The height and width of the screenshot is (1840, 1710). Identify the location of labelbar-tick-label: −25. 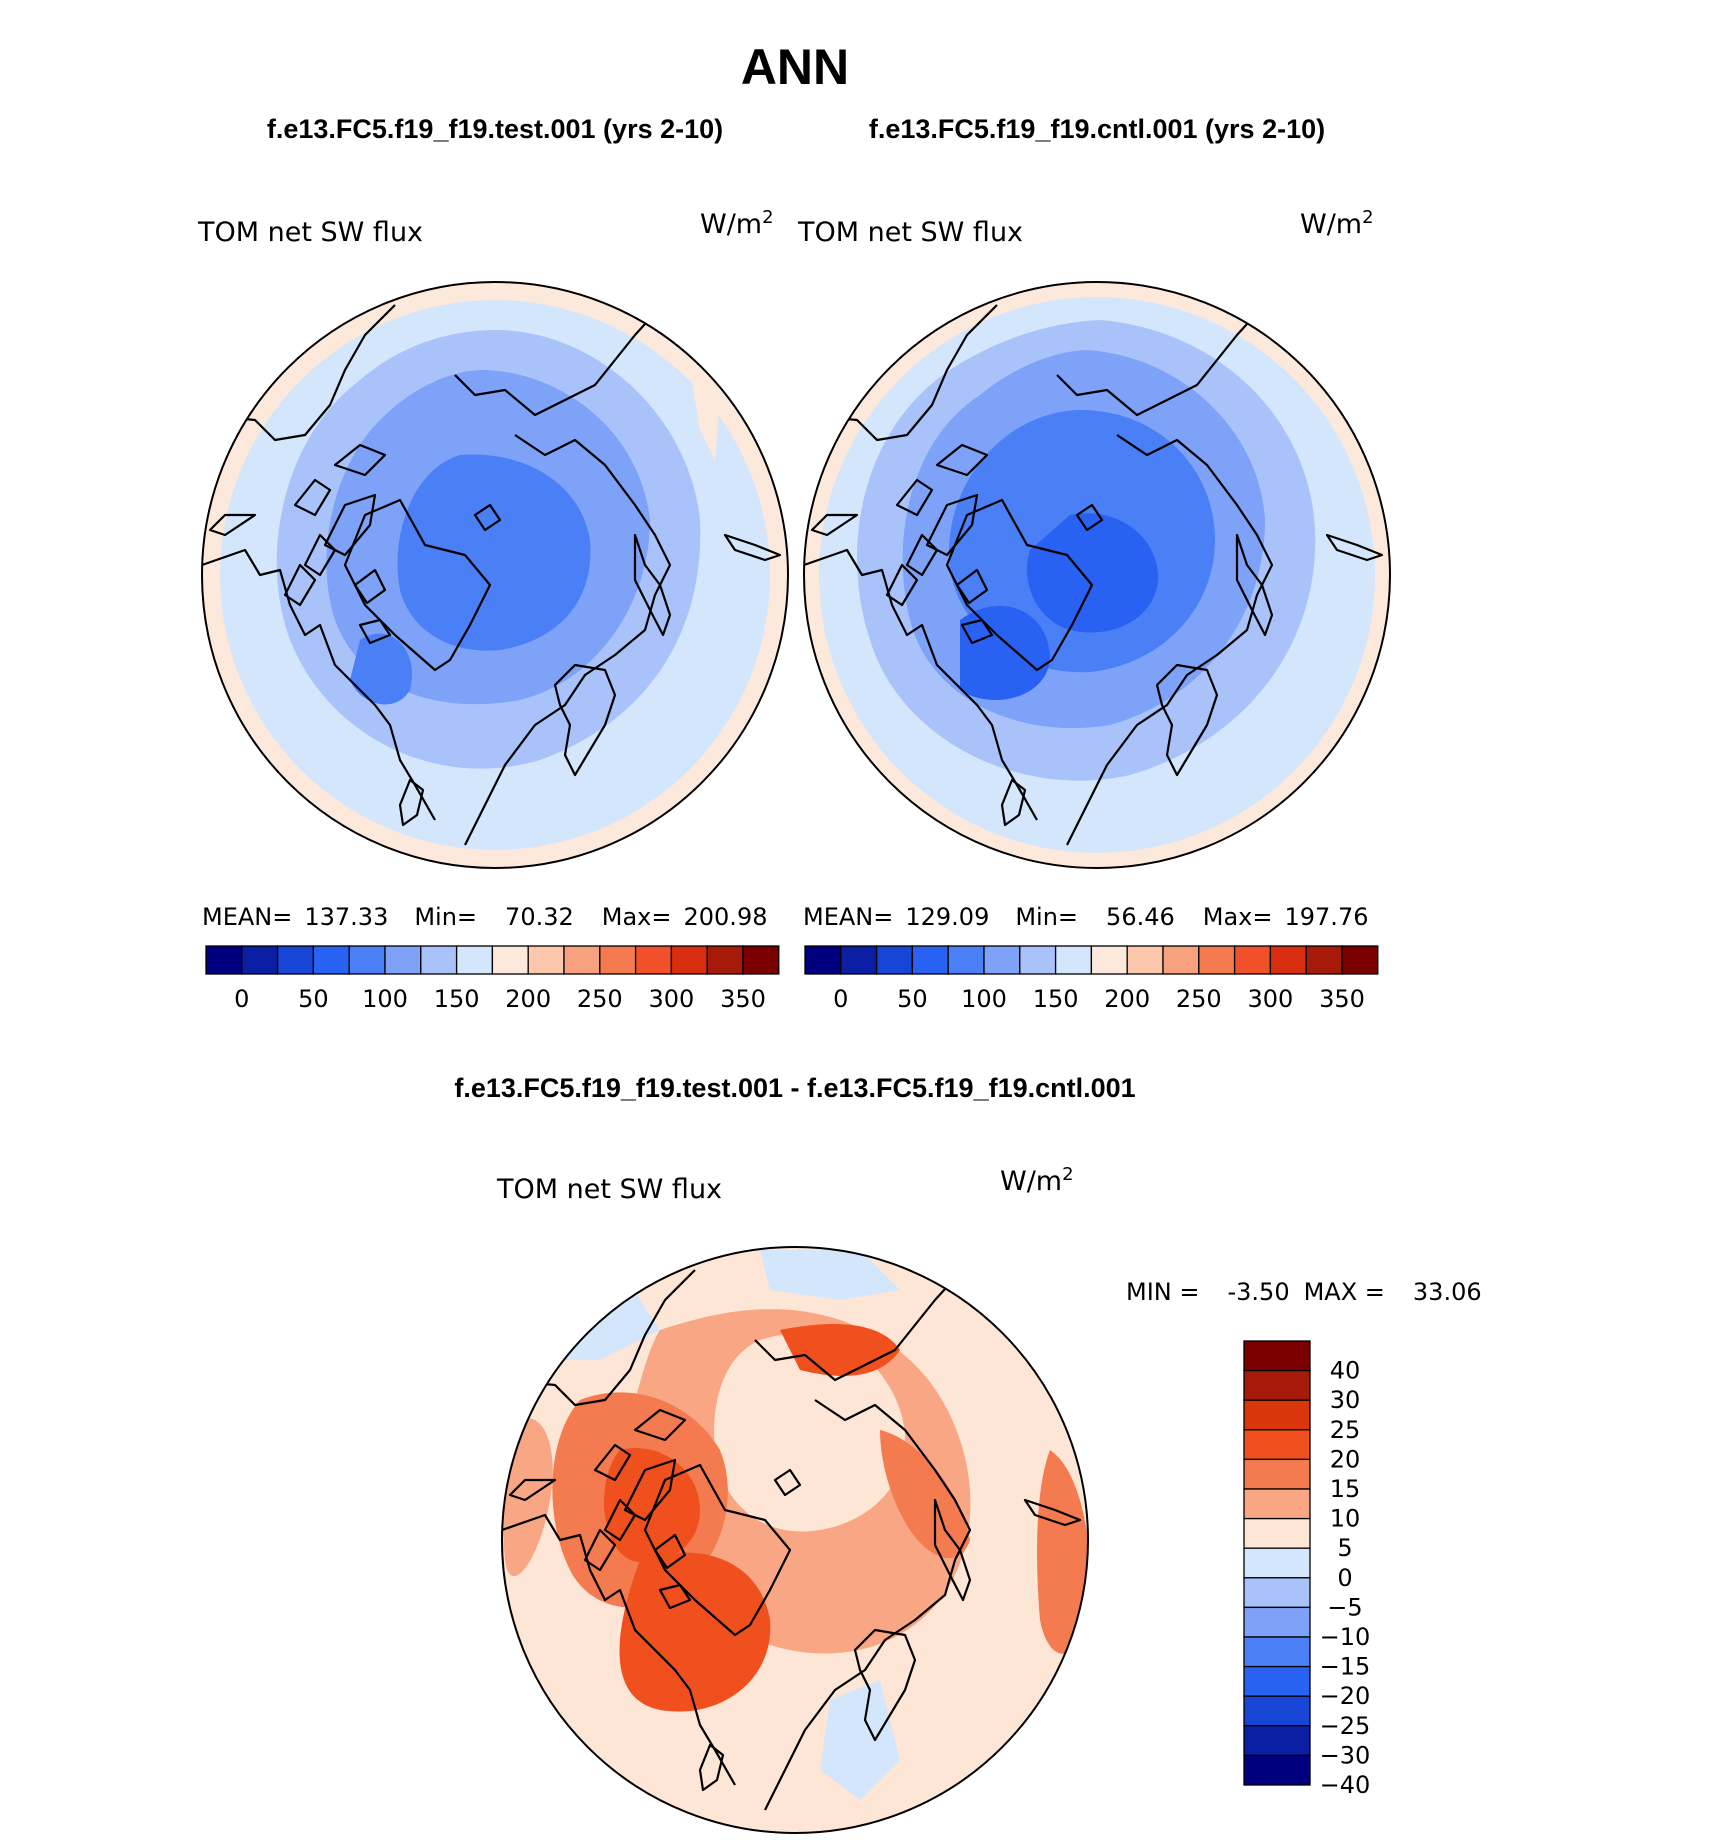
(1345, 1726).